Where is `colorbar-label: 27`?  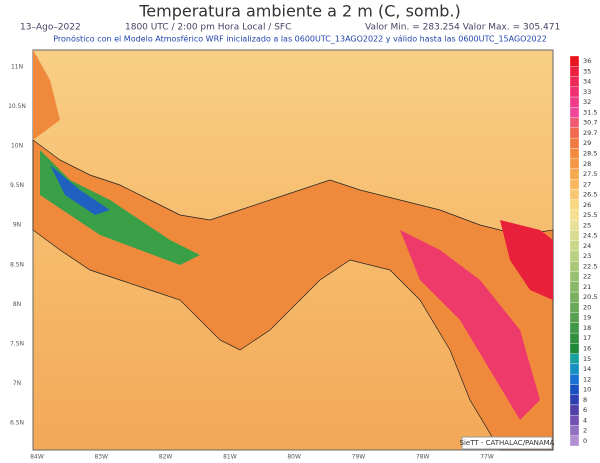 colorbar-label: 27 is located at coordinates (587, 184).